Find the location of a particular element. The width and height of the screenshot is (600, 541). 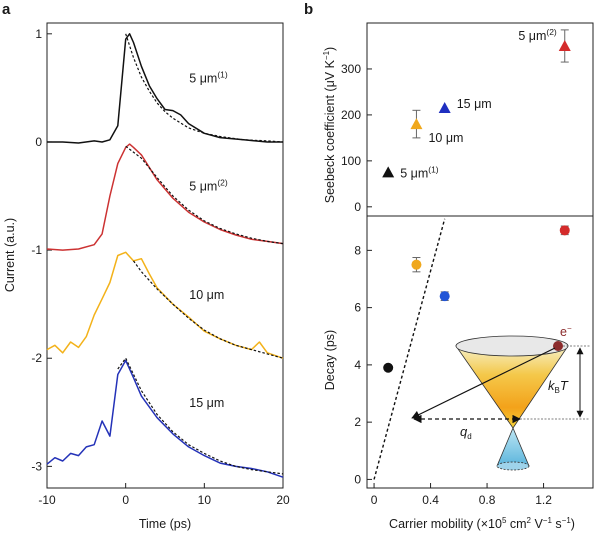

panel-a-ytick-label: -1 is located at coordinates (36, 250).